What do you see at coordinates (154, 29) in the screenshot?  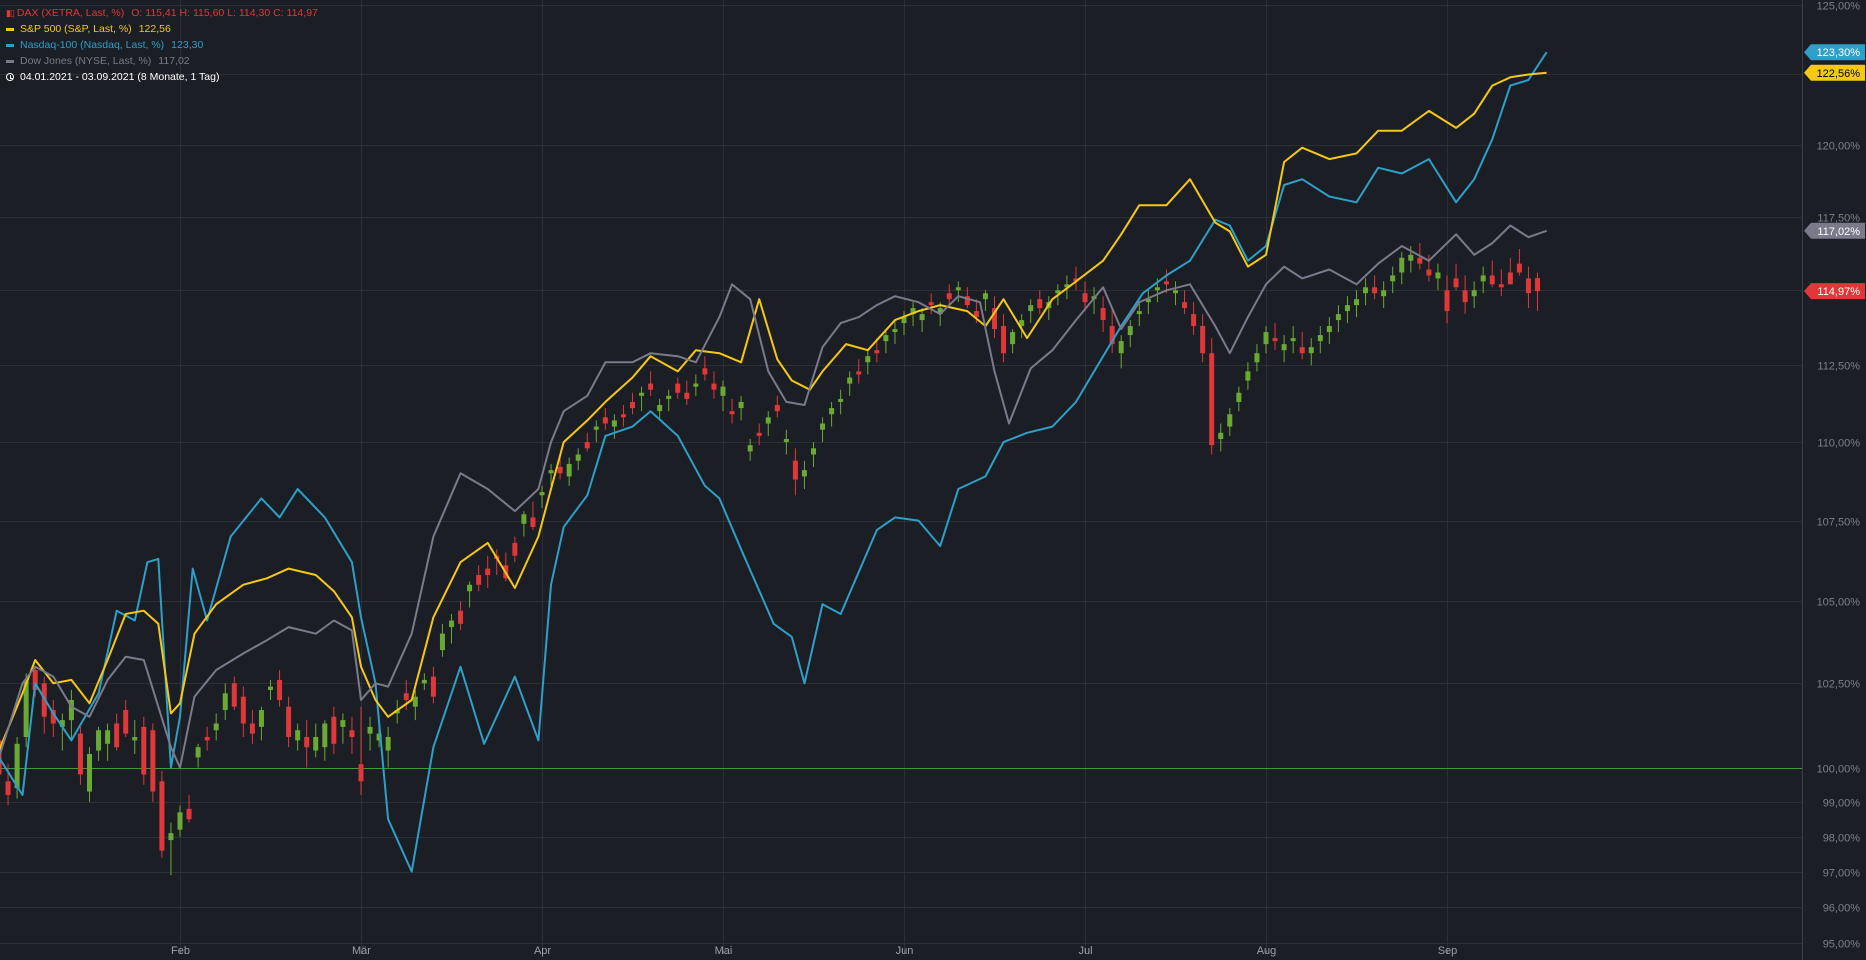 I see `legend-sp500-value: 122,56` at bounding box center [154, 29].